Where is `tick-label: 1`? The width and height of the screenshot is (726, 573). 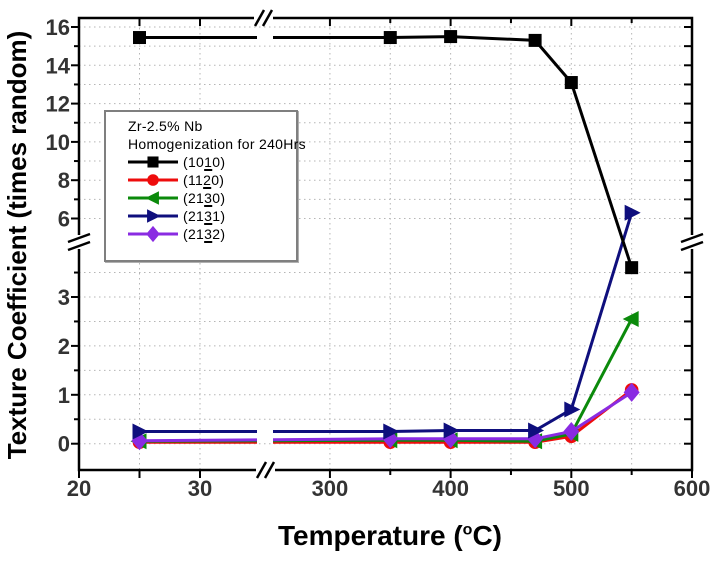 tick-label: 1 is located at coordinates (64, 395).